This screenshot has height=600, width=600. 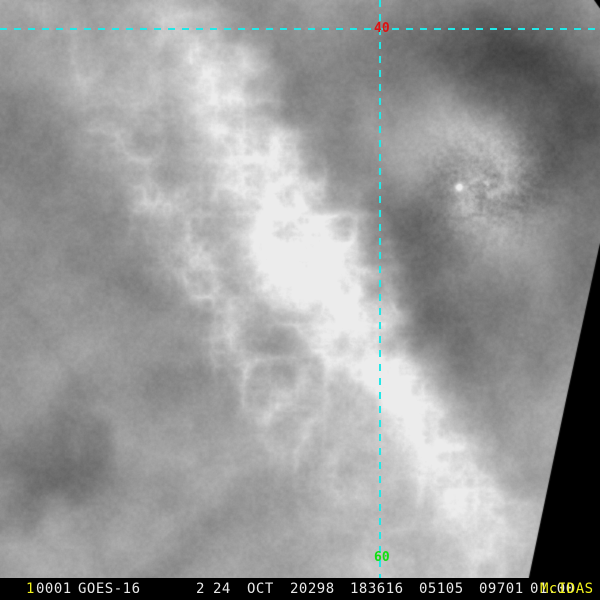 I want to click on footer-band-number: 2, so click(x=200, y=589).